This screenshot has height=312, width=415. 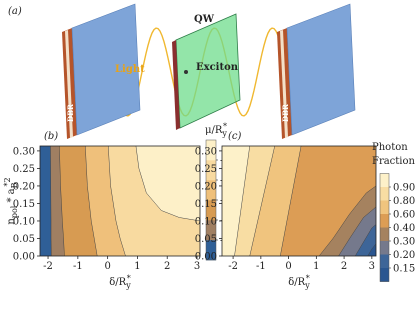 What do you see at coordinates (204, 19) in the screenshot?
I see `qw-label: QW` at bounding box center [204, 19].